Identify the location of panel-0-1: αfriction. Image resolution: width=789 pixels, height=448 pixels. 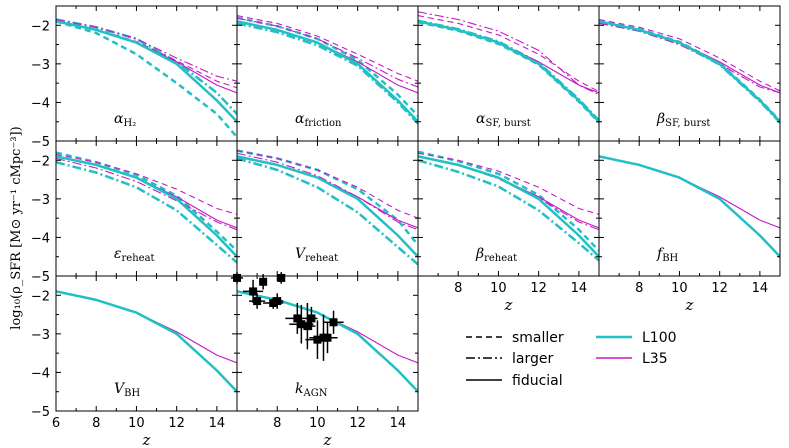
(327, 73).